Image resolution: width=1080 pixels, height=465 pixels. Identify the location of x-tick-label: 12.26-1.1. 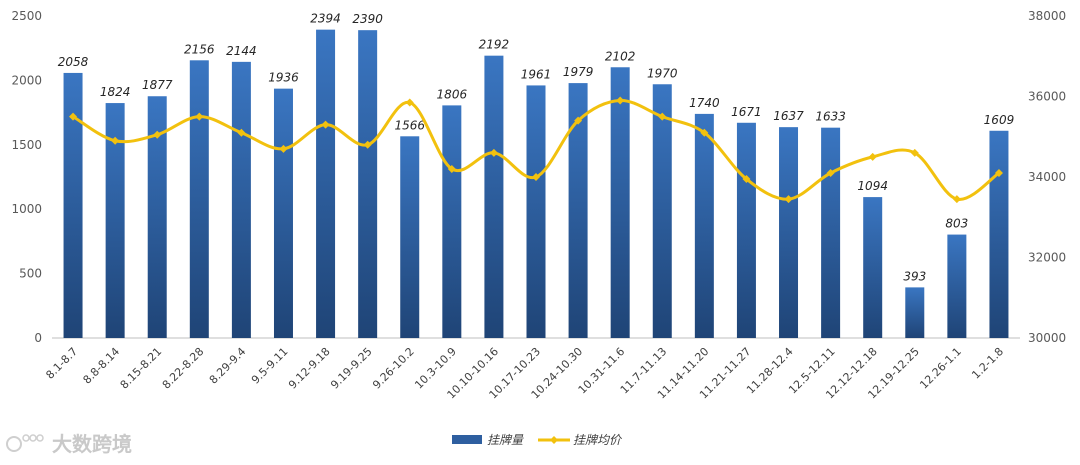
(940, 368).